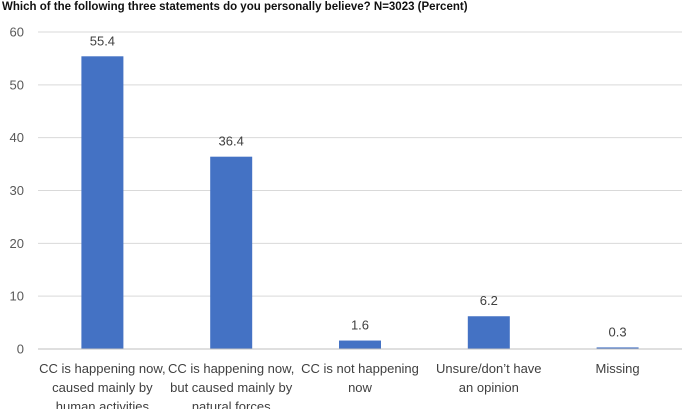  Describe the element at coordinates (231, 404) in the screenshot. I see `x-category-line: natural forces` at that location.